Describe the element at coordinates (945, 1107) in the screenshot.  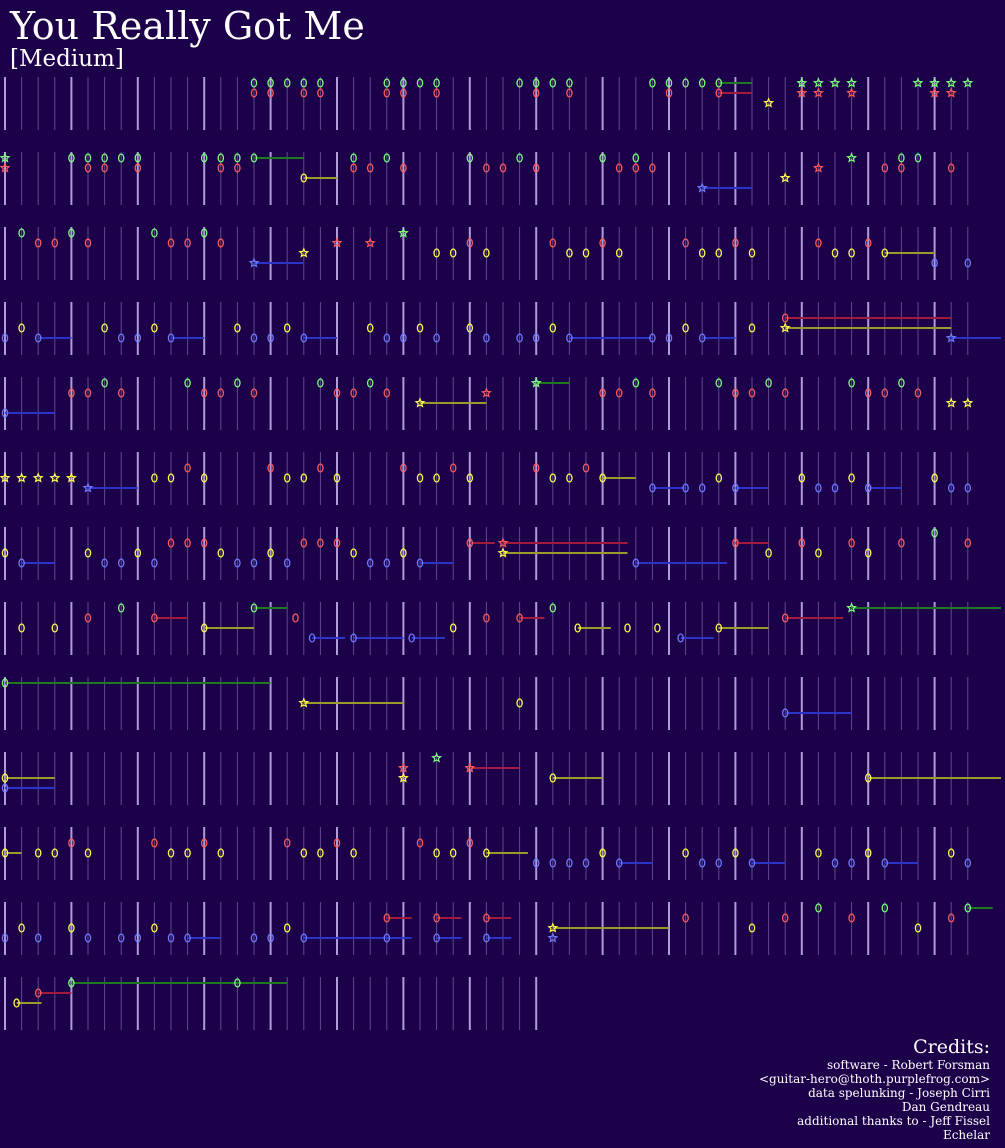
I see `credit-line: Dan Gendreau` at that location.